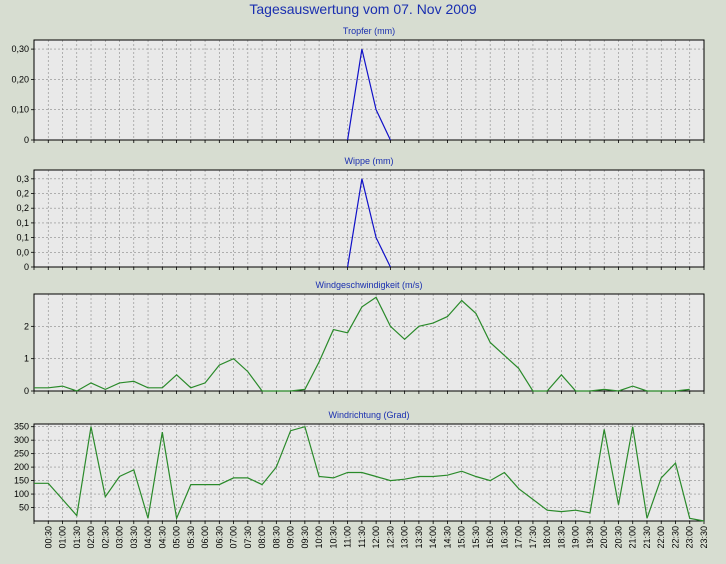 This screenshot has height=564, width=726. What do you see at coordinates (48, 537) in the screenshot?
I see `x-tick-label: 00:30` at bounding box center [48, 537].